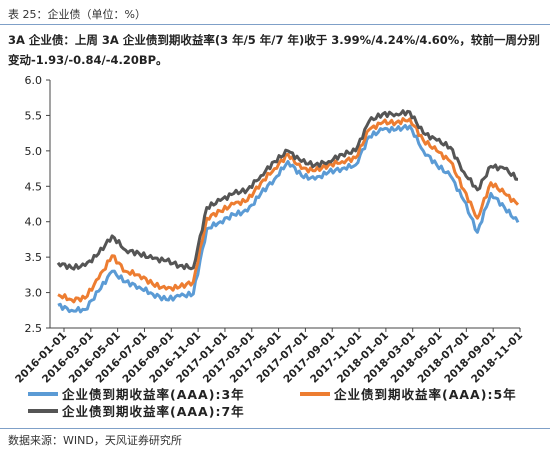 The width and height of the screenshot is (550, 451). What do you see at coordinates (34, 186) in the screenshot?
I see `y-tick-label: 4.5` at bounding box center [34, 186].